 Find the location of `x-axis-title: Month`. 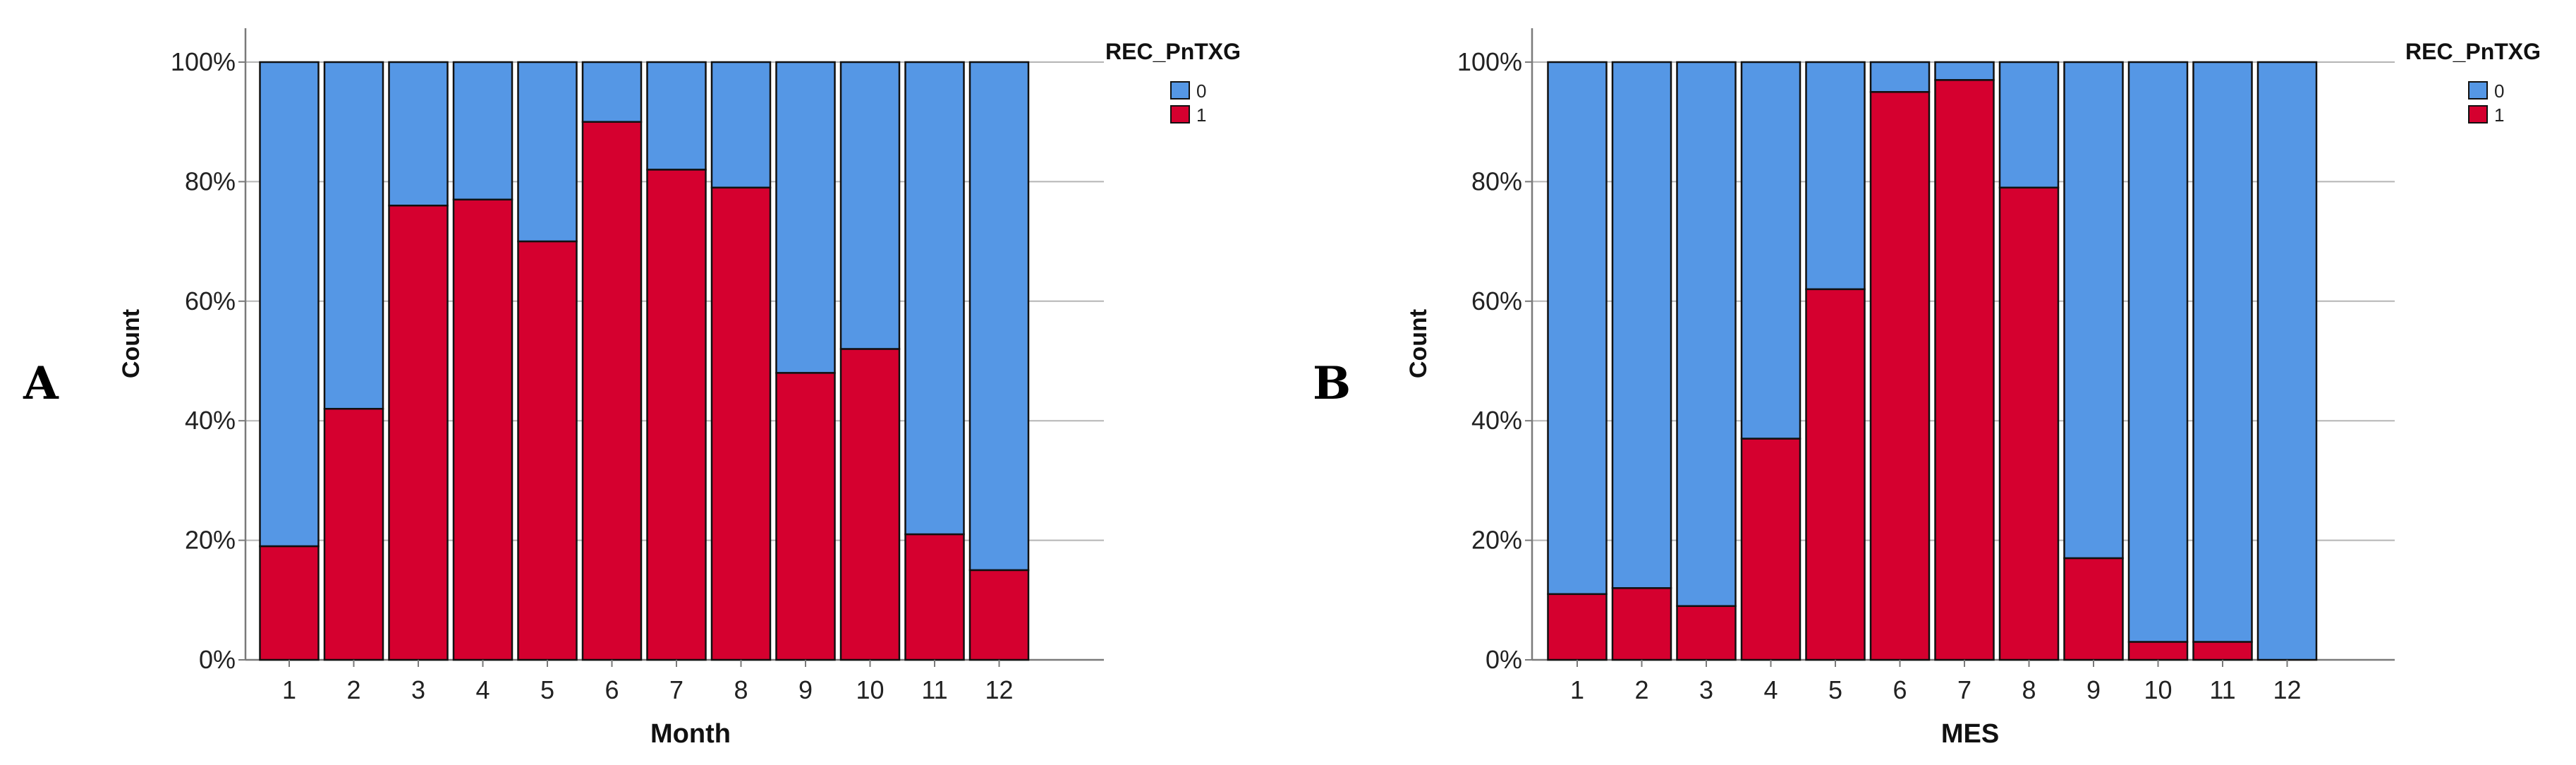

x-axis-title: Month is located at coordinates (690, 734).